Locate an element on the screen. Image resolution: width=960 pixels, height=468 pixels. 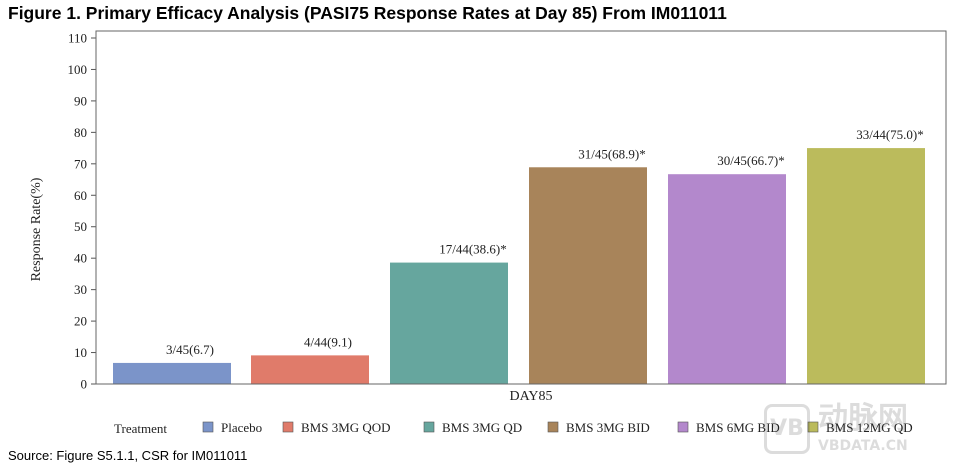
legend-entry-label: BMS 6MG BID is located at coordinates (738, 427).